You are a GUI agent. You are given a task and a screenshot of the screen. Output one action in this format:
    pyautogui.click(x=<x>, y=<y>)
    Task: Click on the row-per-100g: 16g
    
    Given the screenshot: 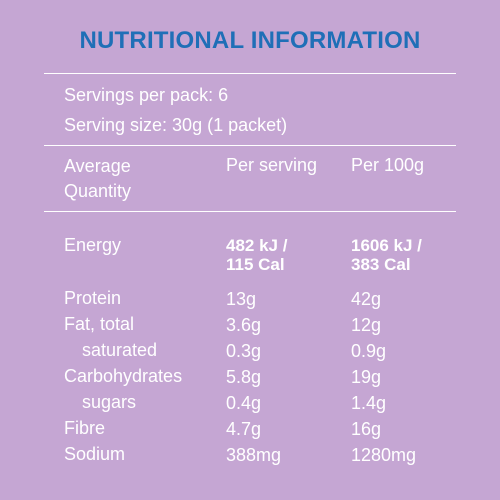 What is the action you would take?
    pyautogui.click(x=366, y=429)
    